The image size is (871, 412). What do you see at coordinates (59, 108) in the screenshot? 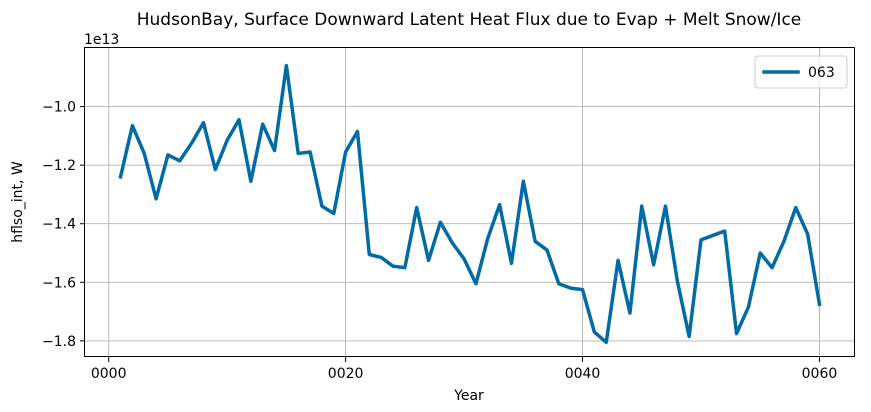
I see `y-tick-label: −1.0` at bounding box center [59, 108].